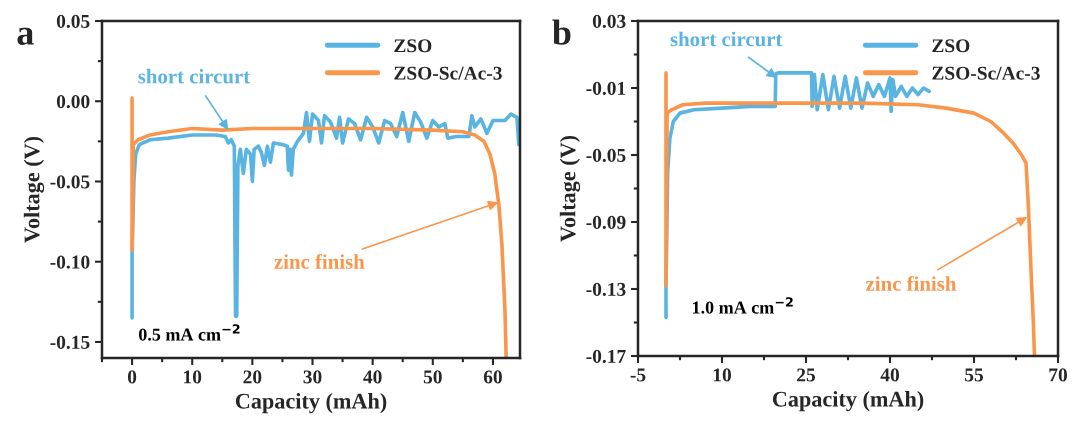 The image size is (1072, 432). Describe the element at coordinates (73, 102) in the screenshot. I see `y-tick-label: 0.00` at that location.